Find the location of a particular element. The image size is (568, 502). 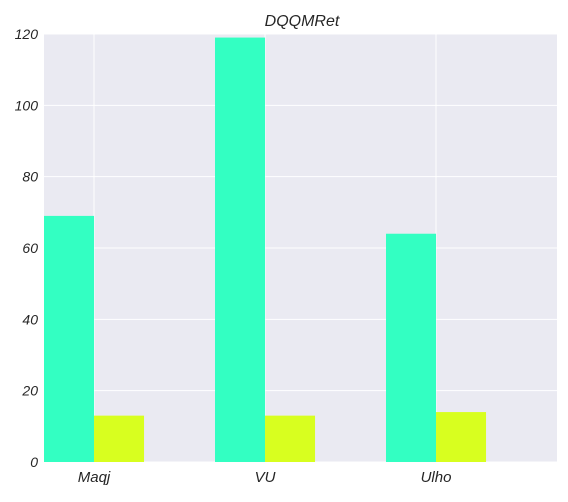

y-tick-label: 80 is located at coordinates (30, 177).